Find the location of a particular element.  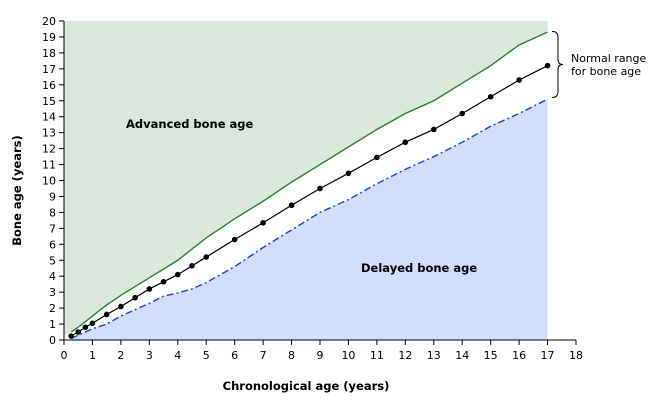

x-tick-label: 10 is located at coordinates (348, 355).